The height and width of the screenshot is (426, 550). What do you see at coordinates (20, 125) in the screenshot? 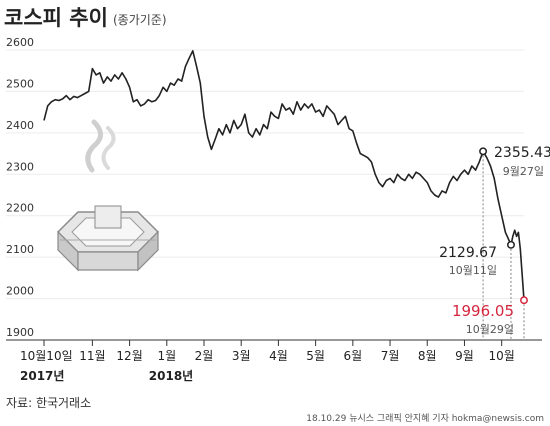
I see `y-tick-label: 2400` at bounding box center [20, 125].